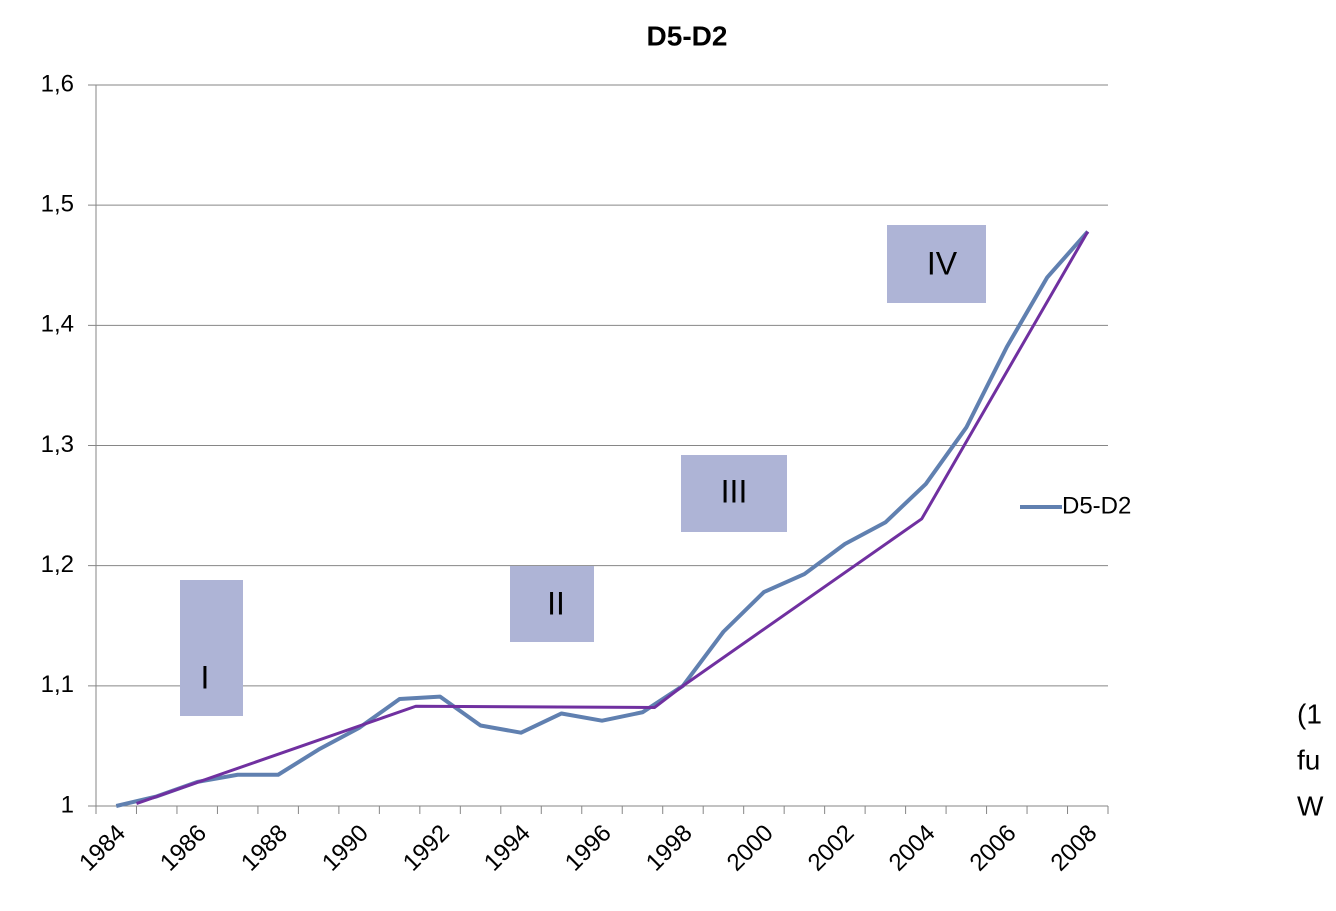 This screenshot has height=911, width=1336. Describe the element at coordinates (57, 204) in the screenshot. I see `y-tick-label: 1,5` at that location.